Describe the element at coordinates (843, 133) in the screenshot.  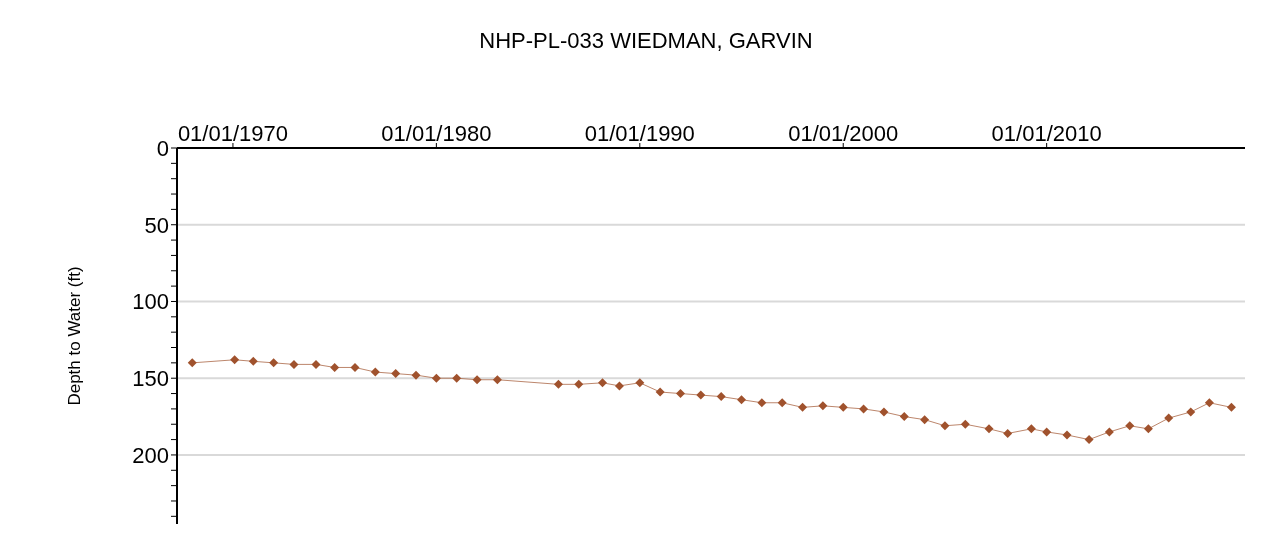
I see `x-tick-label: 01/01/2000` at that location.